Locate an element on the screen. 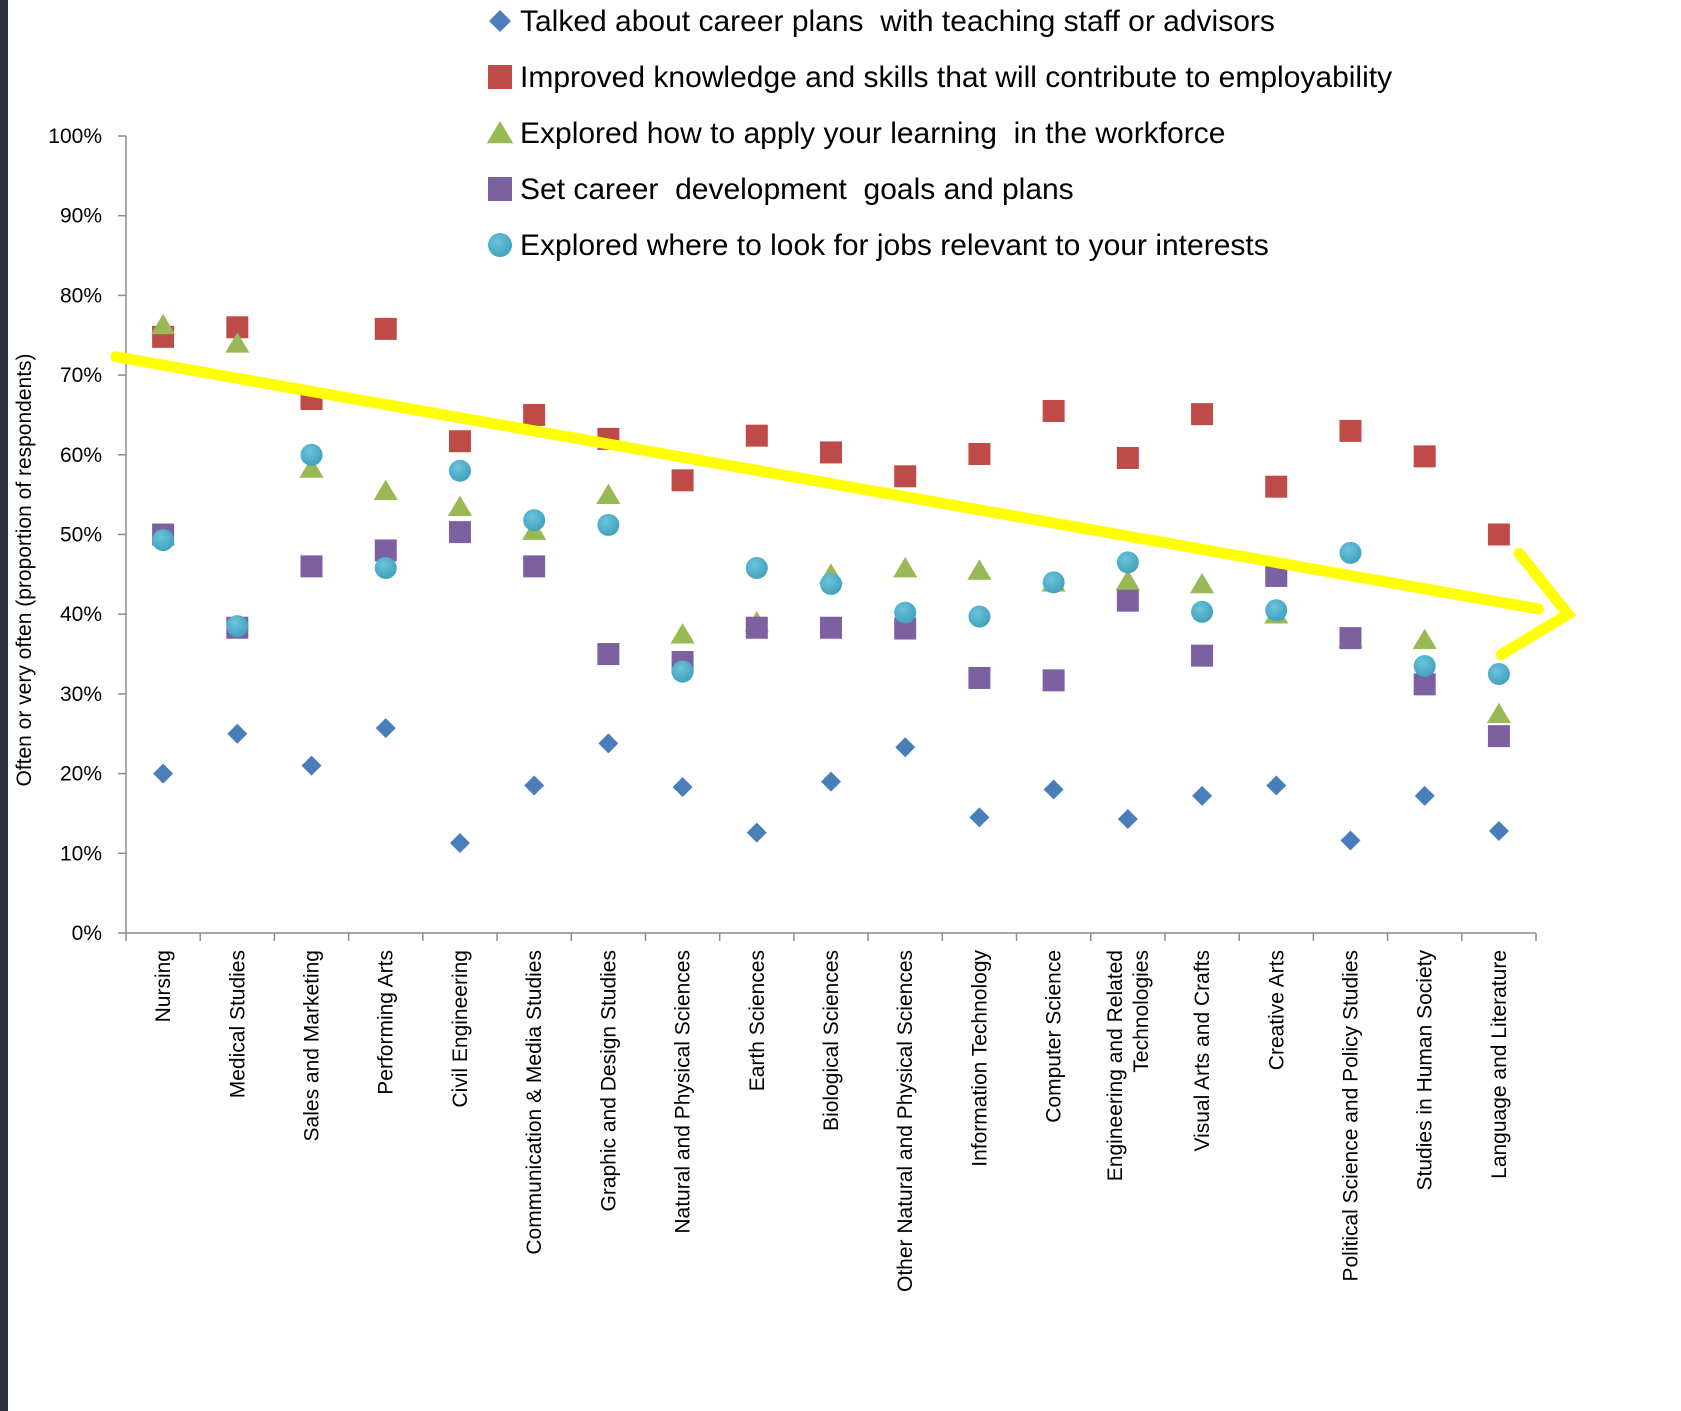  x-category-label: Natural and Physical Sciences is located at coordinates (683, 1092).